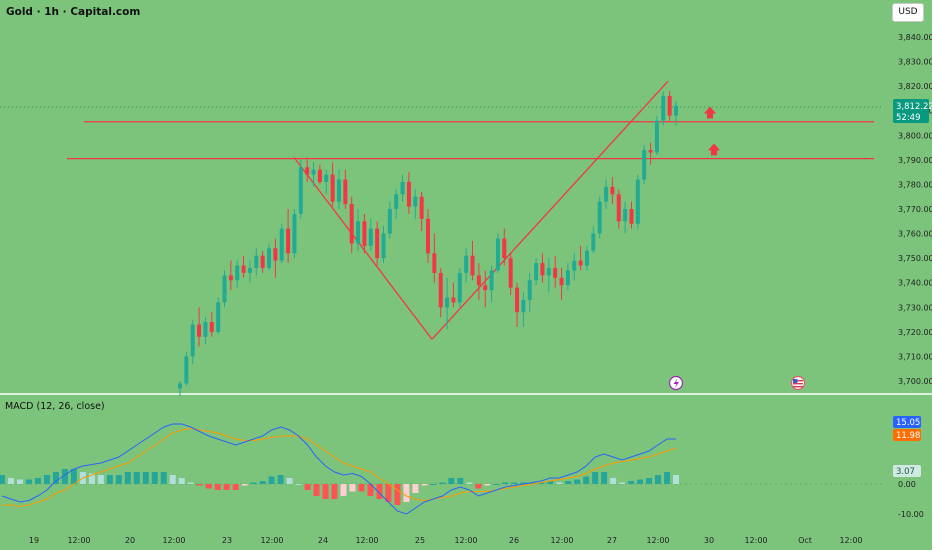  Describe the element at coordinates (915, 381) in the screenshot. I see `price-tick-label: 3,700.00` at that location.